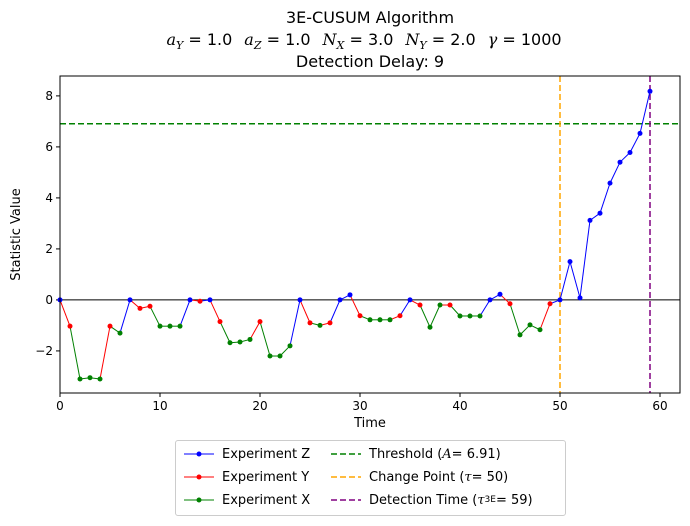 The height and width of the screenshot is (526, 690). What do you see at coordinates (370, 17) in the screenshot?
I see `chart-title: 3E-CUSUM Algorithm` at bounding box center [370, 17].